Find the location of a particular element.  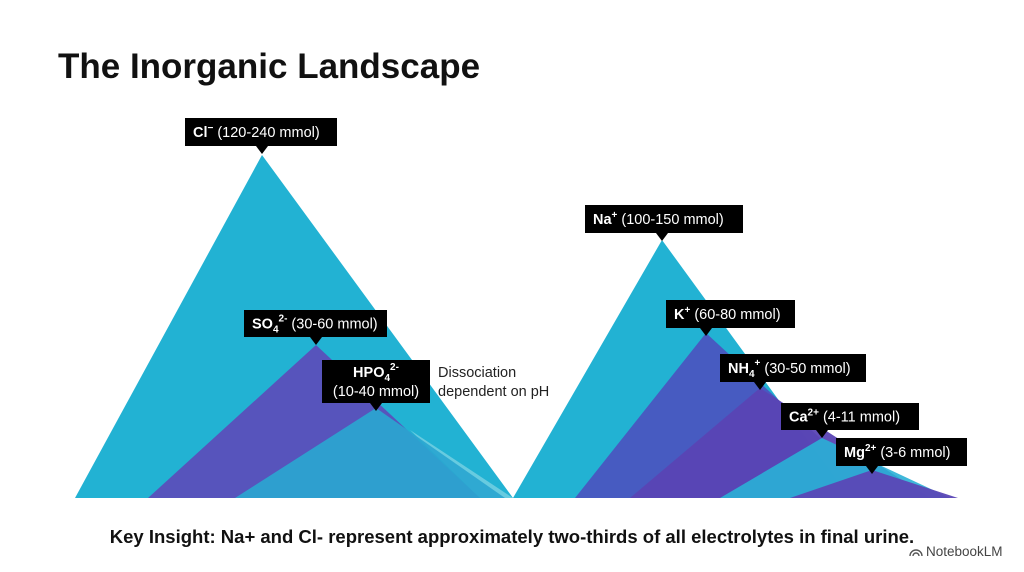

label-ion: Mg is located at coordinates (854, 453).